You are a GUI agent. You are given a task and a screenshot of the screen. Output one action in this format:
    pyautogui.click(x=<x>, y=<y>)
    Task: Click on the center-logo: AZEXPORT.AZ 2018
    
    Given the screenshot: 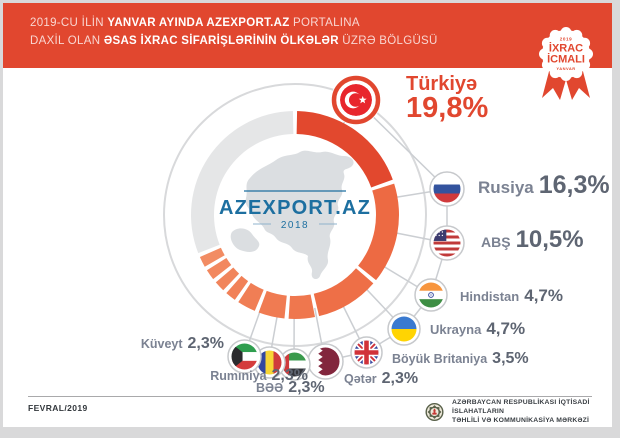 What is the action you would take?
    pyautogui.click(x=295, y=210)
    